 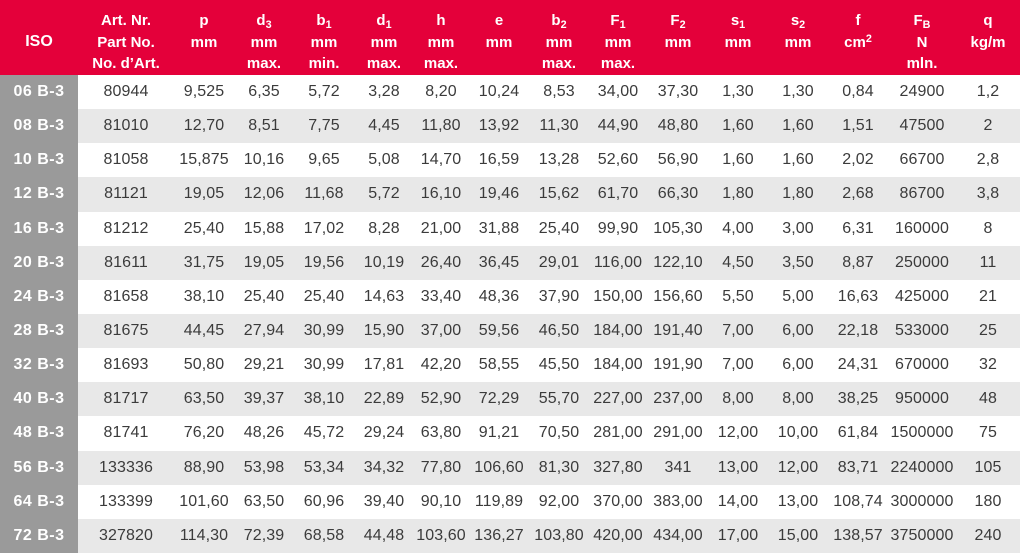 I want to click on table-cell-b1: 38,10, so click(x=324, y=399).